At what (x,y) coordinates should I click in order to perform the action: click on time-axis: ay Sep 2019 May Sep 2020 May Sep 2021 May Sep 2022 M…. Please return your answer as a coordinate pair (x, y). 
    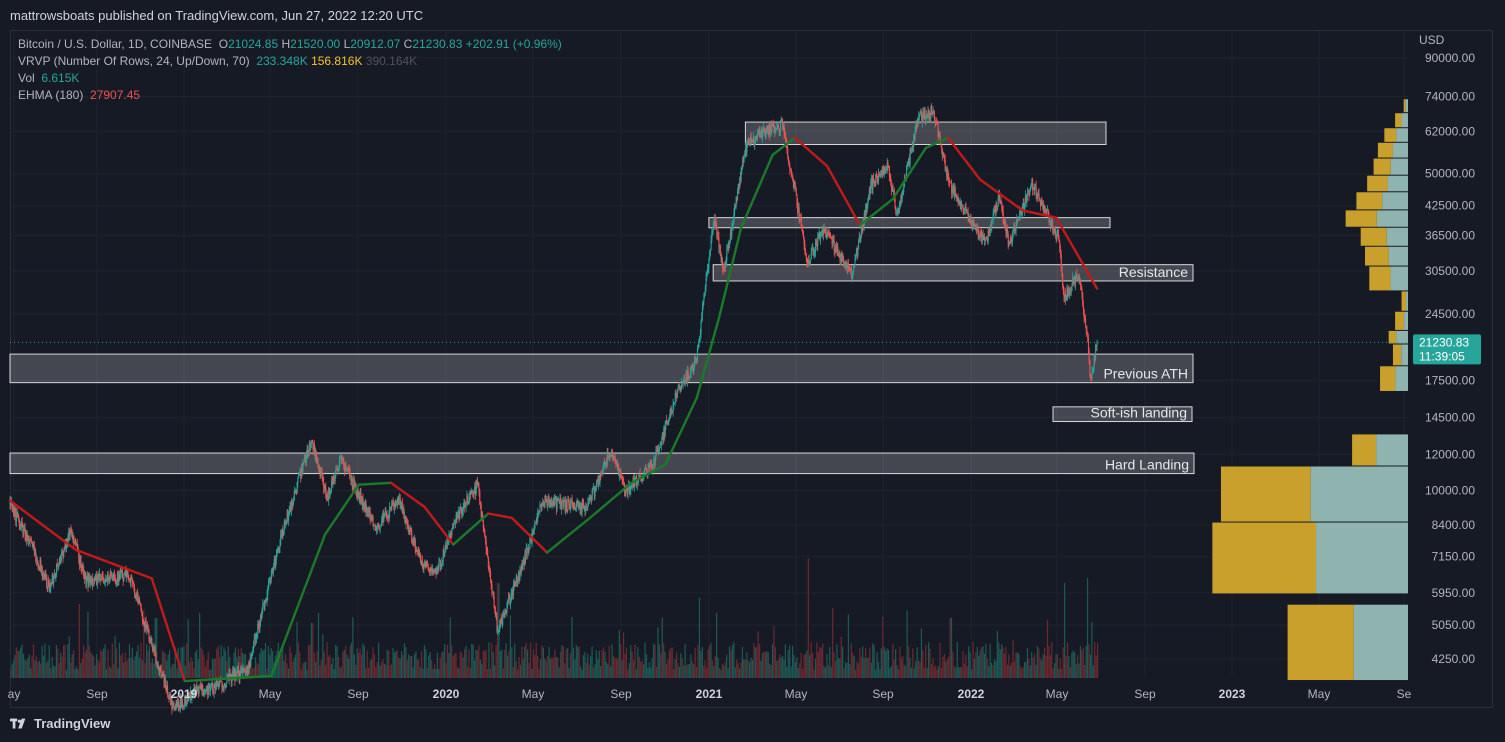
    Looking at the image, I should click on (710, 694).